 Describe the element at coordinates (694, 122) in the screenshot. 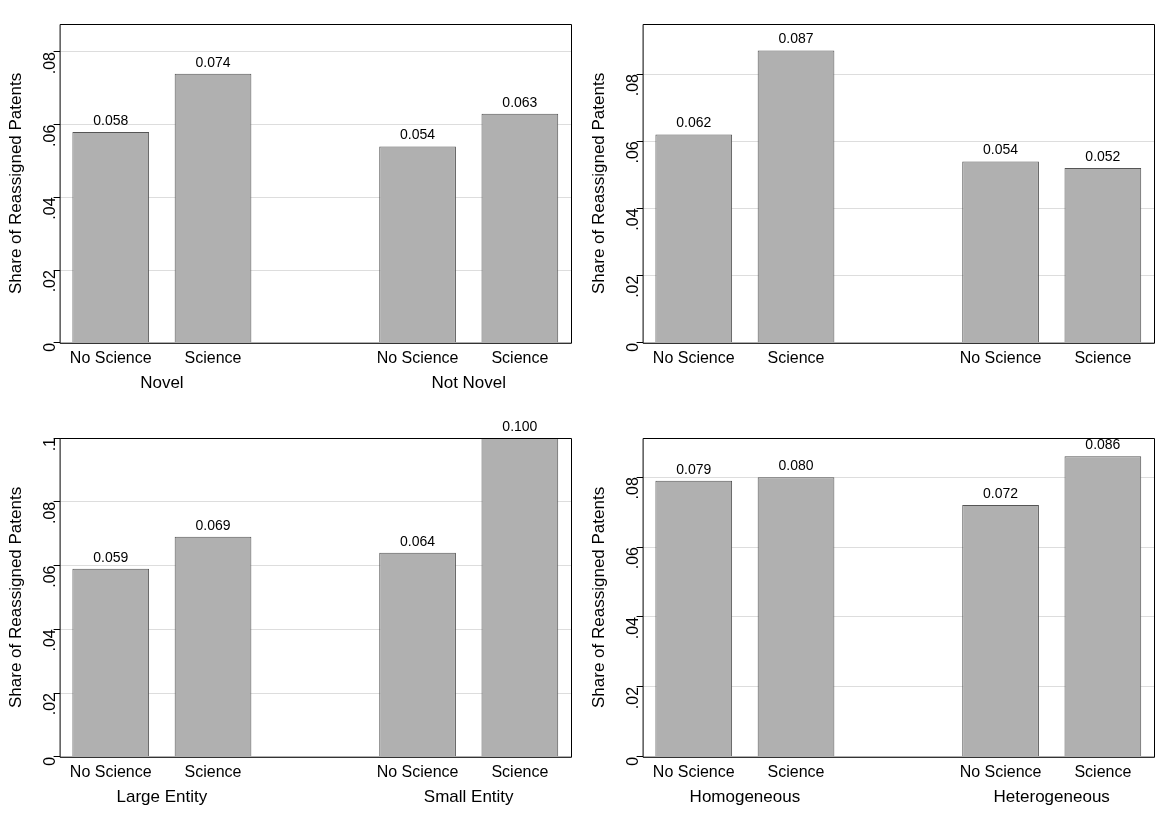

I see `data-label: 0.062` at that location.